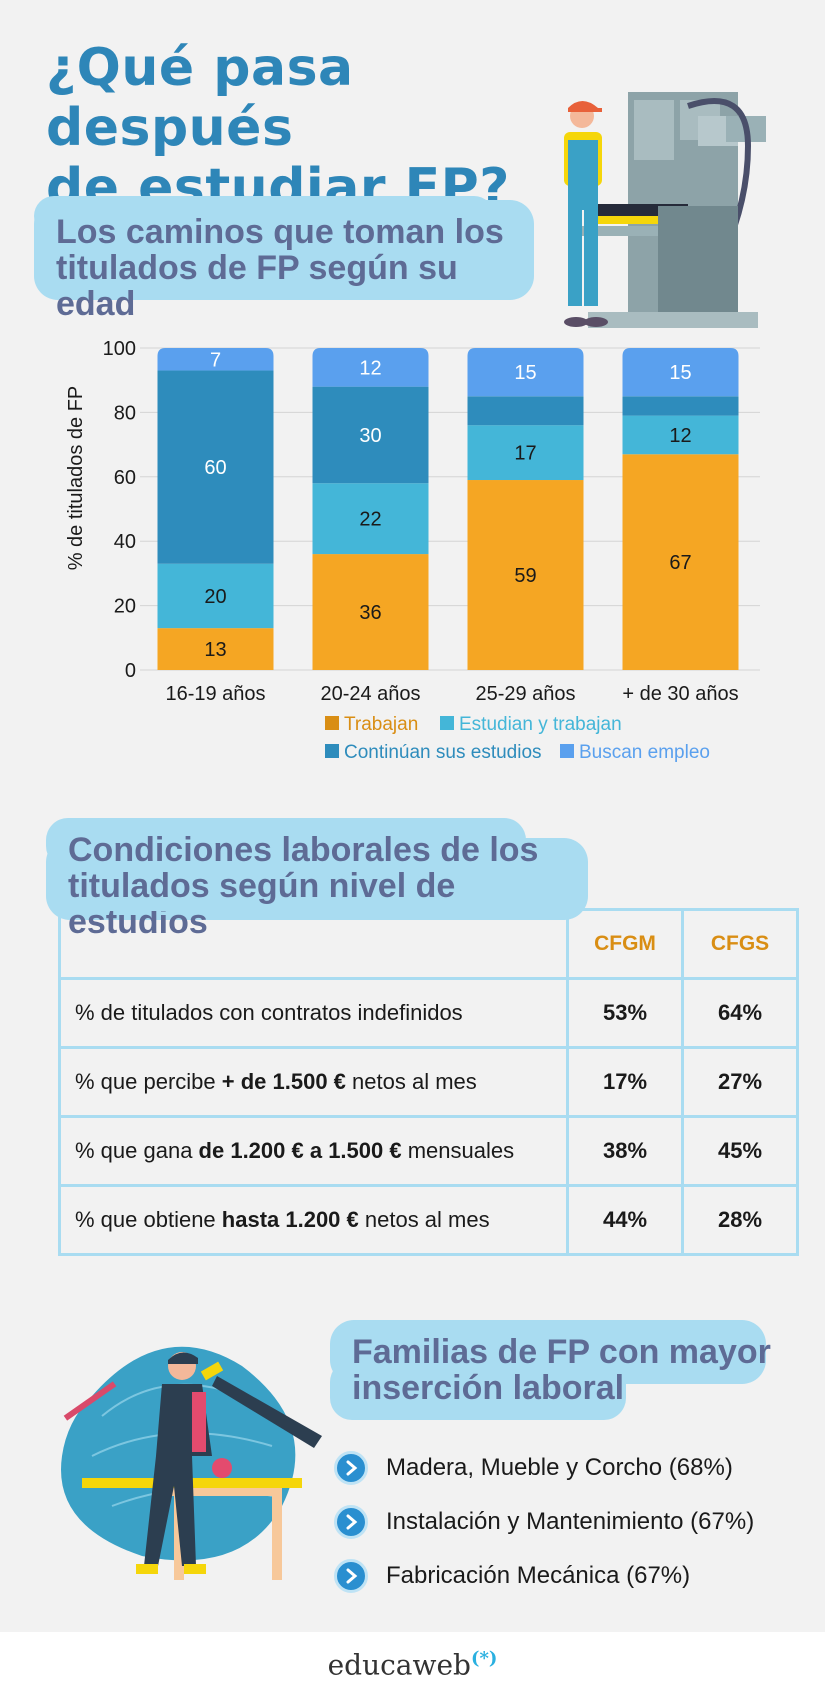 This screenshot has width=825, height=1700. Describe the element at coordinates (269, 1012) in the screenshot. I see `row-label-text: % de titulados con contratos indefinidos` at that location.